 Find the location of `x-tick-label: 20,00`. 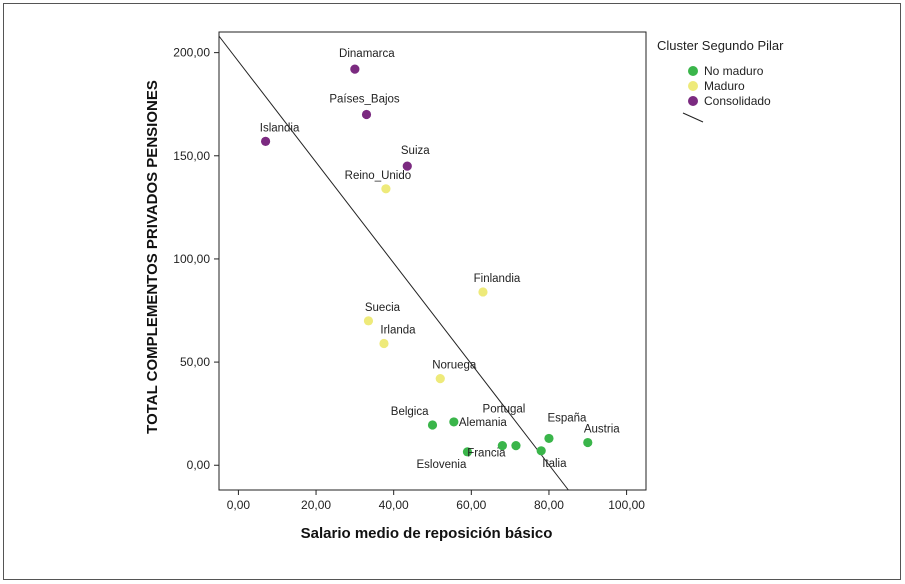

x-tick-label: 20,00 is located at coordinates (316, 505).